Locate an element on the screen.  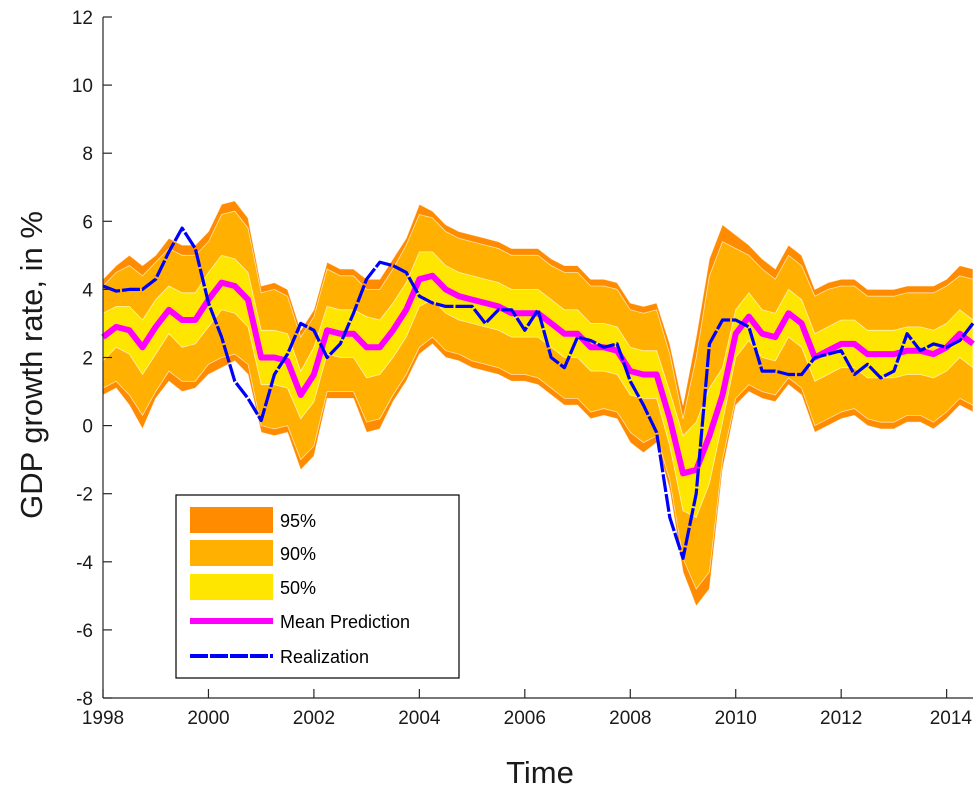
y-tick-label: 12 is located at coordinates (82, 18).